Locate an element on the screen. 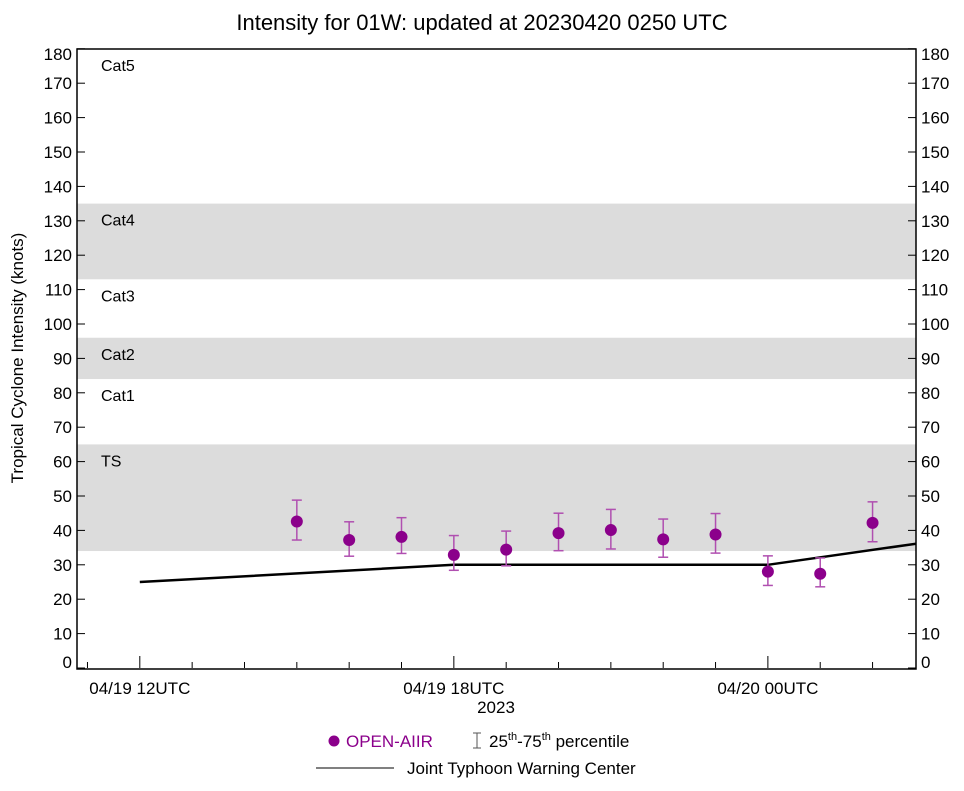 This screenshot has width=964, height=791. y-tick-label-left: 140 is located at coordinates (58, 186).